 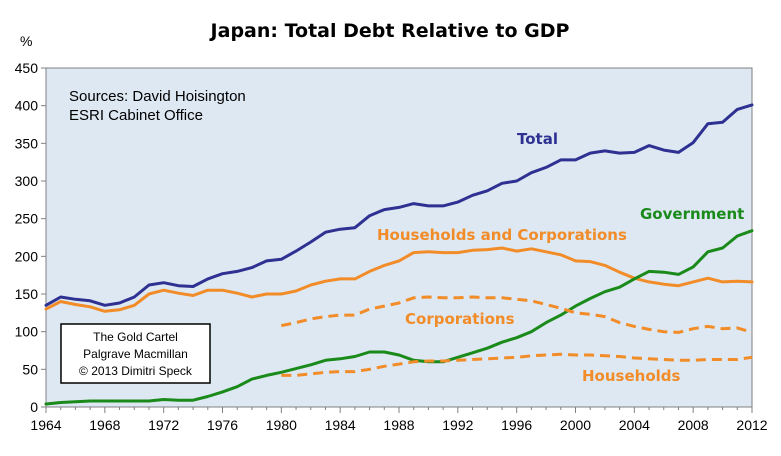 What do you see at coordinates (34, 407) in the screenshot?
I see `y-tick-label-0: 0` at bounding box center [34, 407].